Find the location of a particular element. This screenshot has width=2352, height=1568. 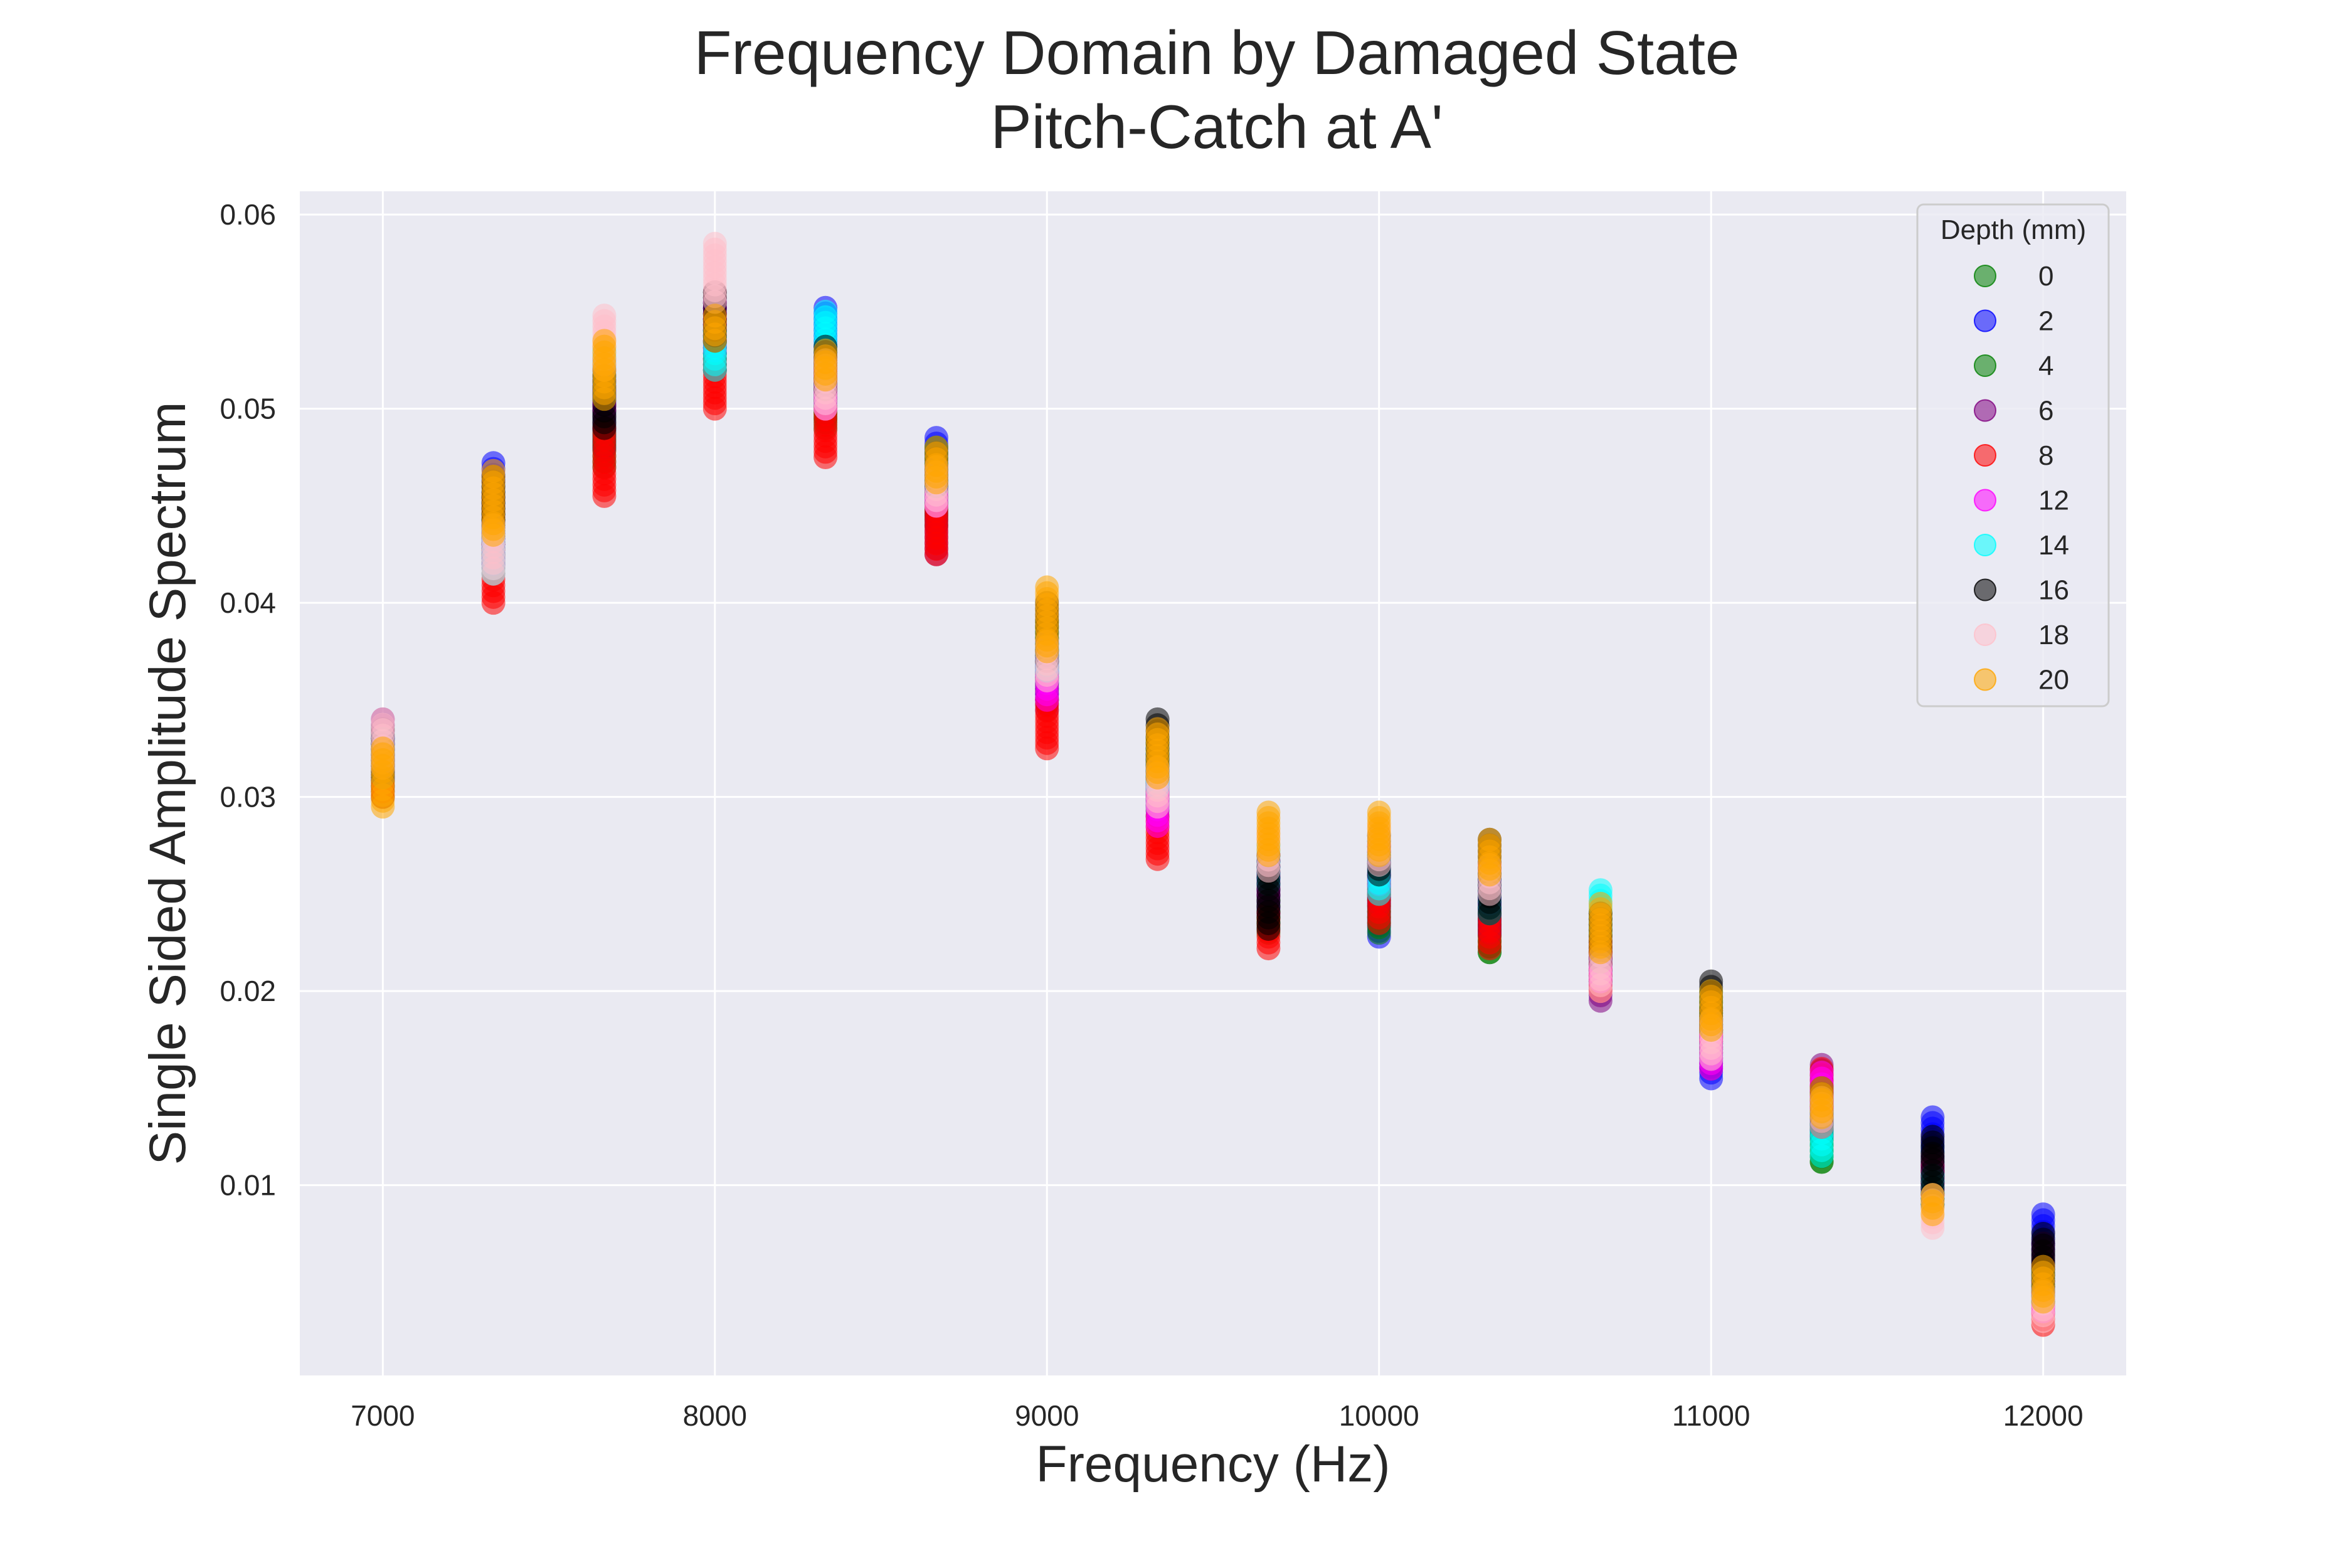

legend-label: 20 is located at coordinates (2053, 680).